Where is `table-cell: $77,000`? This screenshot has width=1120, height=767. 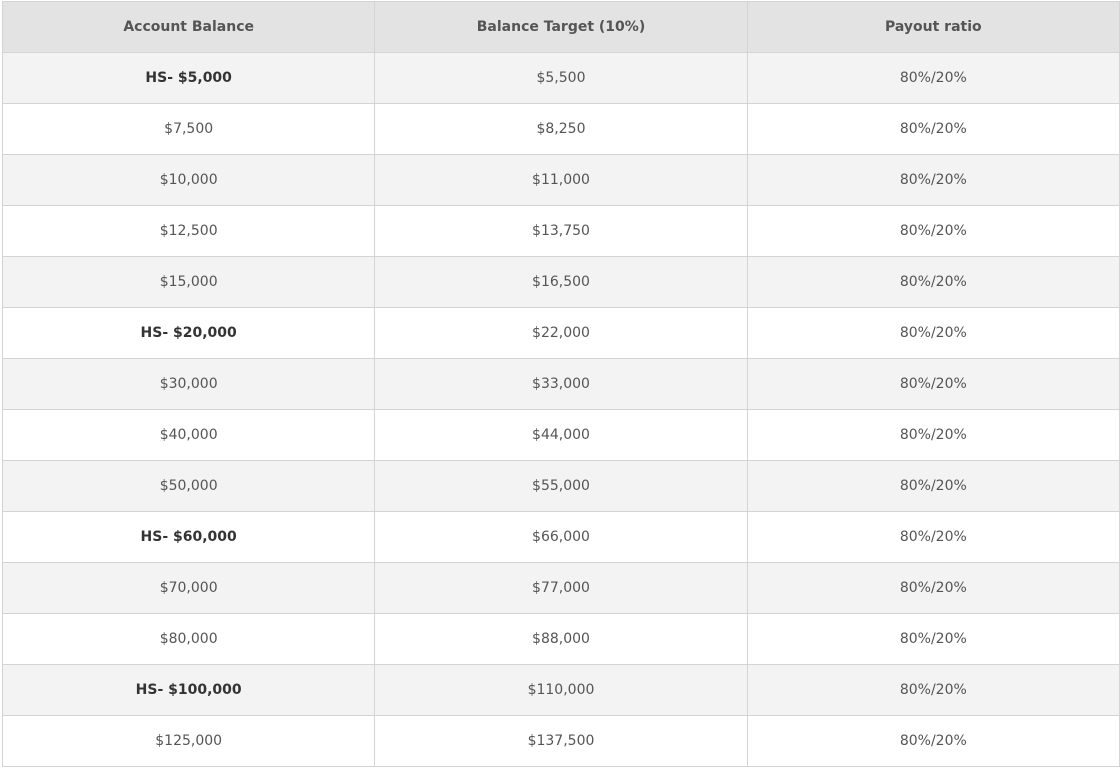 table-cell: $77,000 is located at coordinates (561, 588).